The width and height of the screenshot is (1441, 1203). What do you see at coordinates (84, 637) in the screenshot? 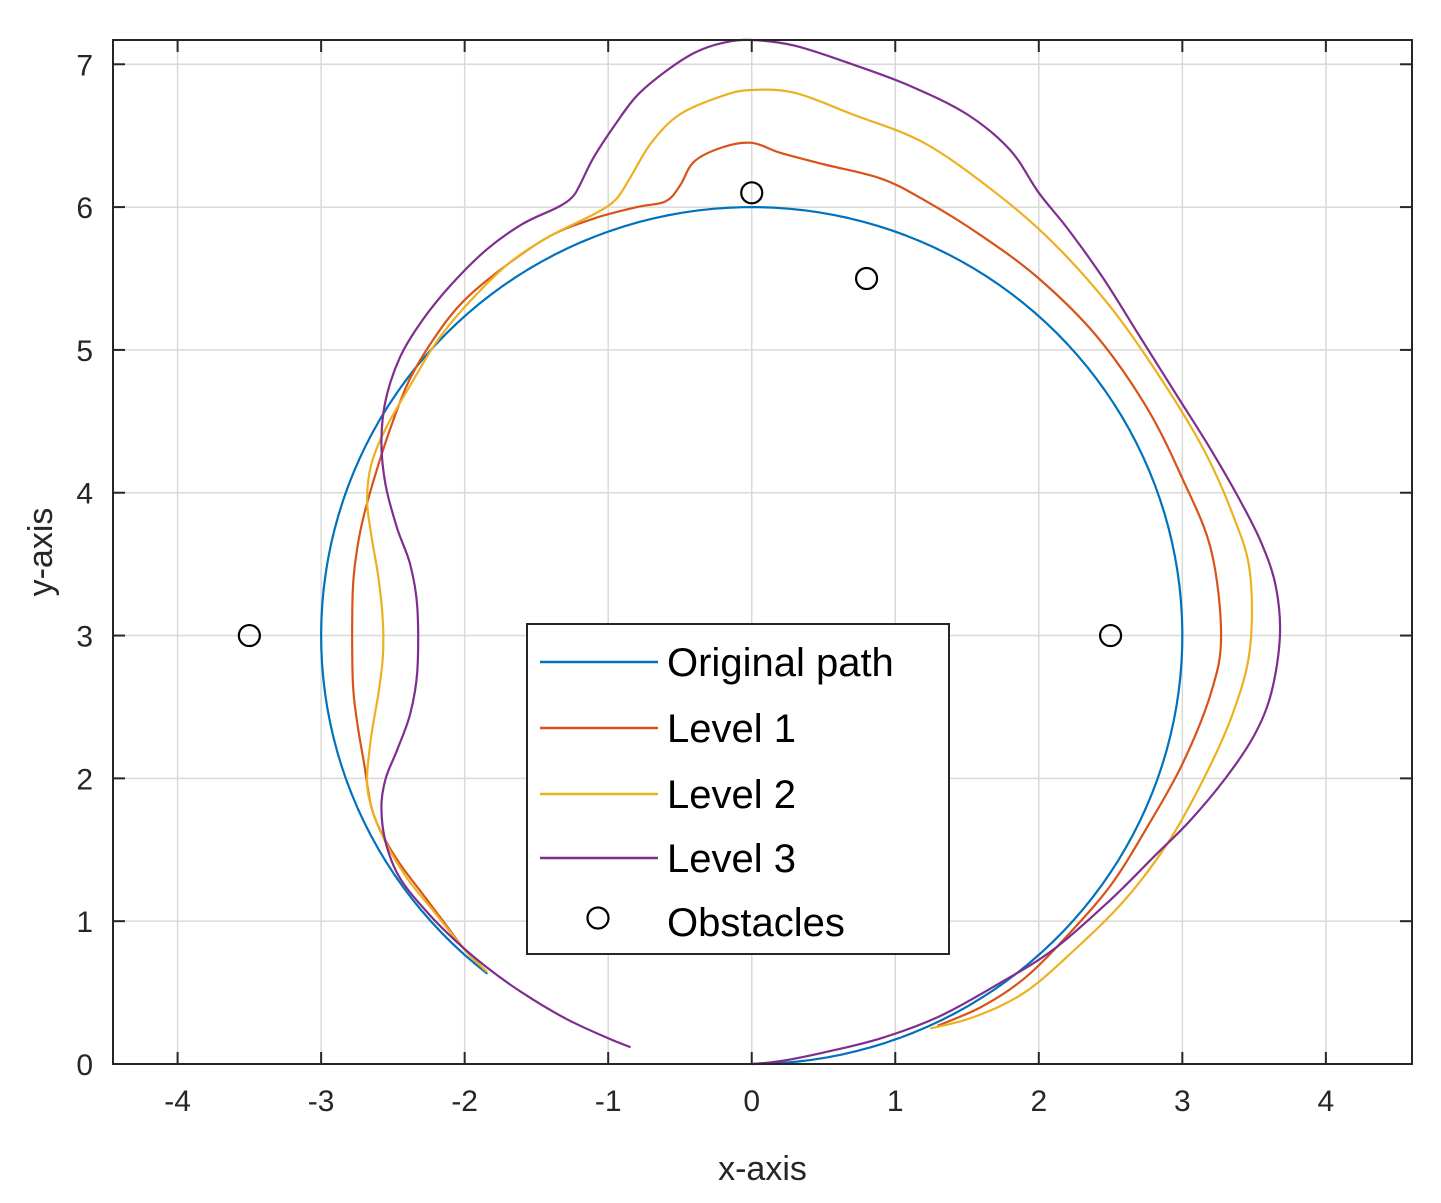
I see `y-tick-label: 3` at bounding box center [84, 637].